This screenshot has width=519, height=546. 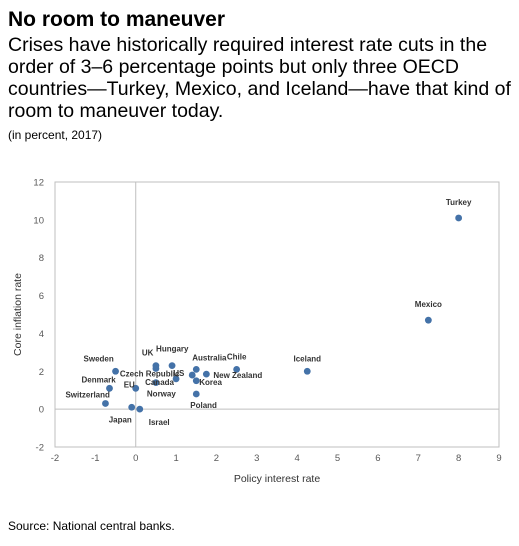 What do you see at coordinates (256, 458) in the screenshot?
I see `x-tick-label: 3` at bounding box center [256, 458].